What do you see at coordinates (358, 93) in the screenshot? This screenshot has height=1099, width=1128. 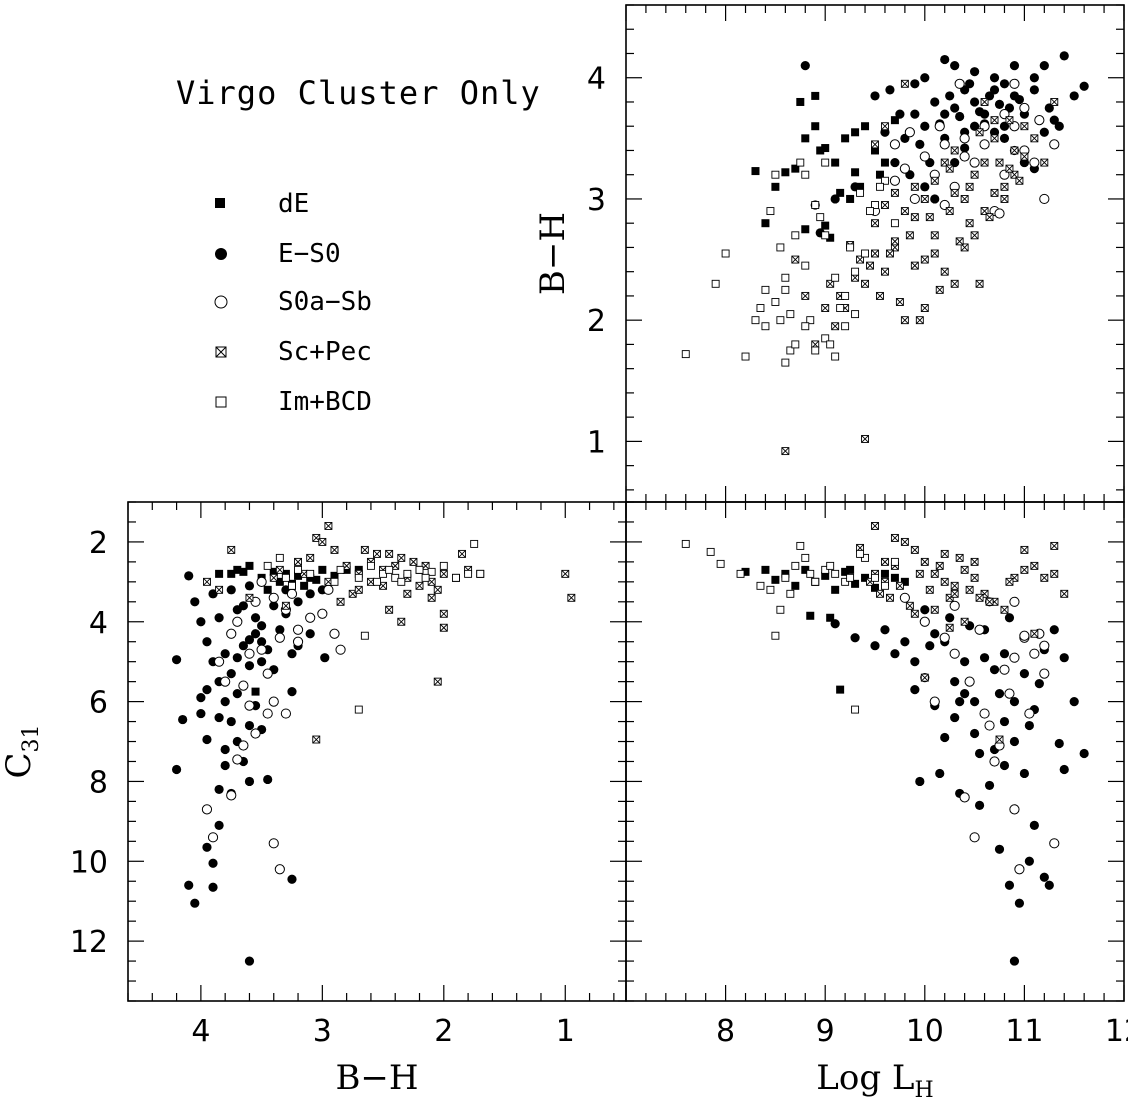 I see `figure-title: Virgo Cluster Only` at bounding box center [358, 93].